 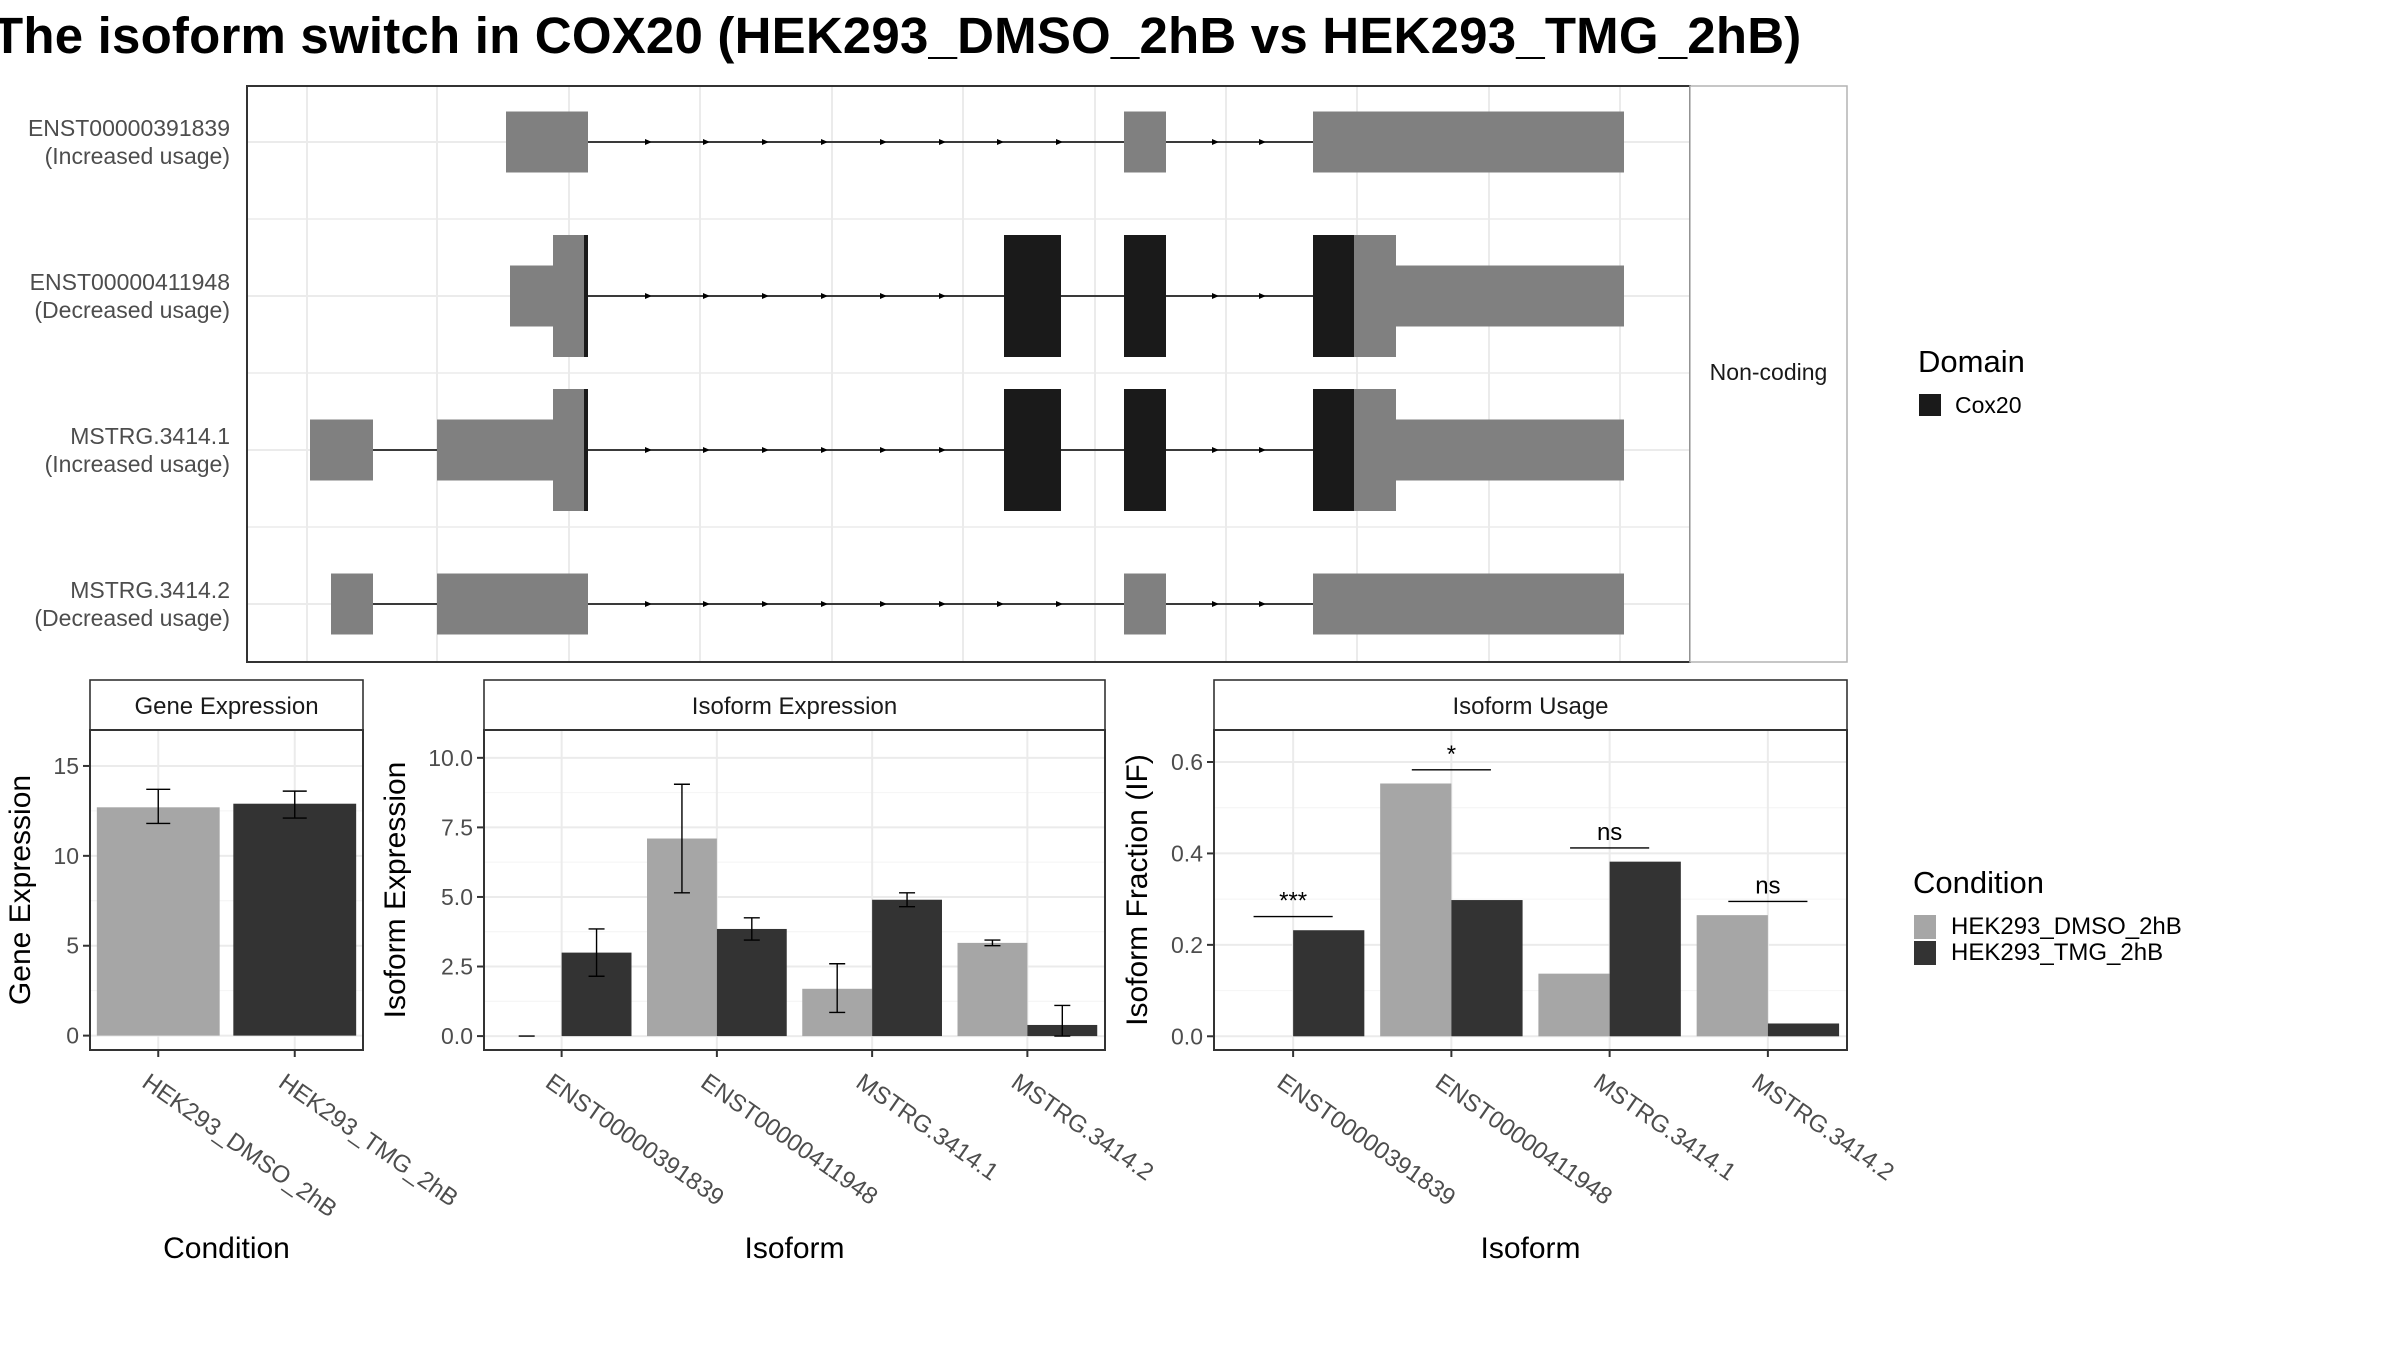 I want to click on isoform-usage-significance-label: ***, so click(x=1293, y=901).